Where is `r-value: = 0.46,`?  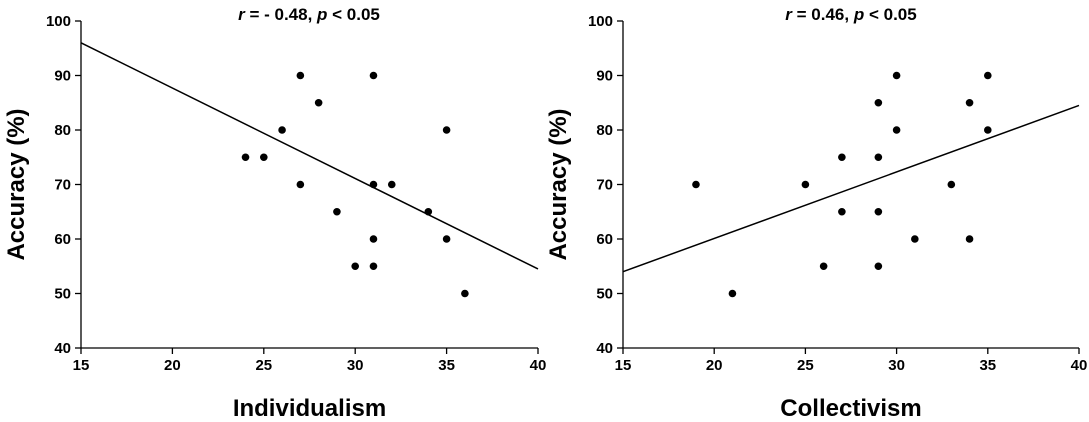
r-value: = 0.46, is located at coordinates (823, 14).